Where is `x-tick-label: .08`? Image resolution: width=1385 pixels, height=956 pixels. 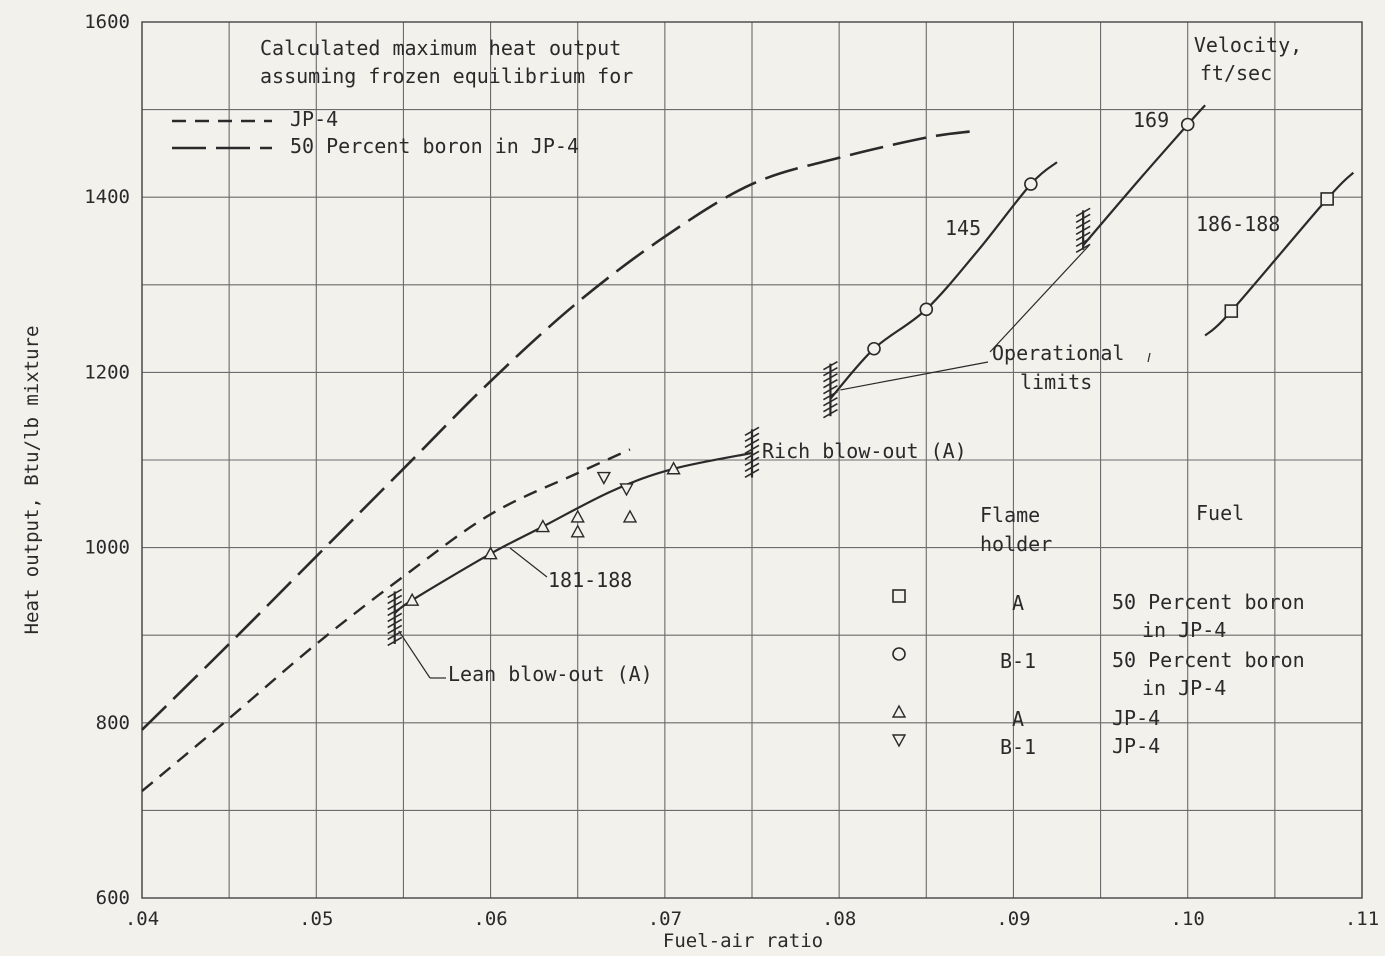 x-tick-label: .08 is located at coordinates (839, 919).